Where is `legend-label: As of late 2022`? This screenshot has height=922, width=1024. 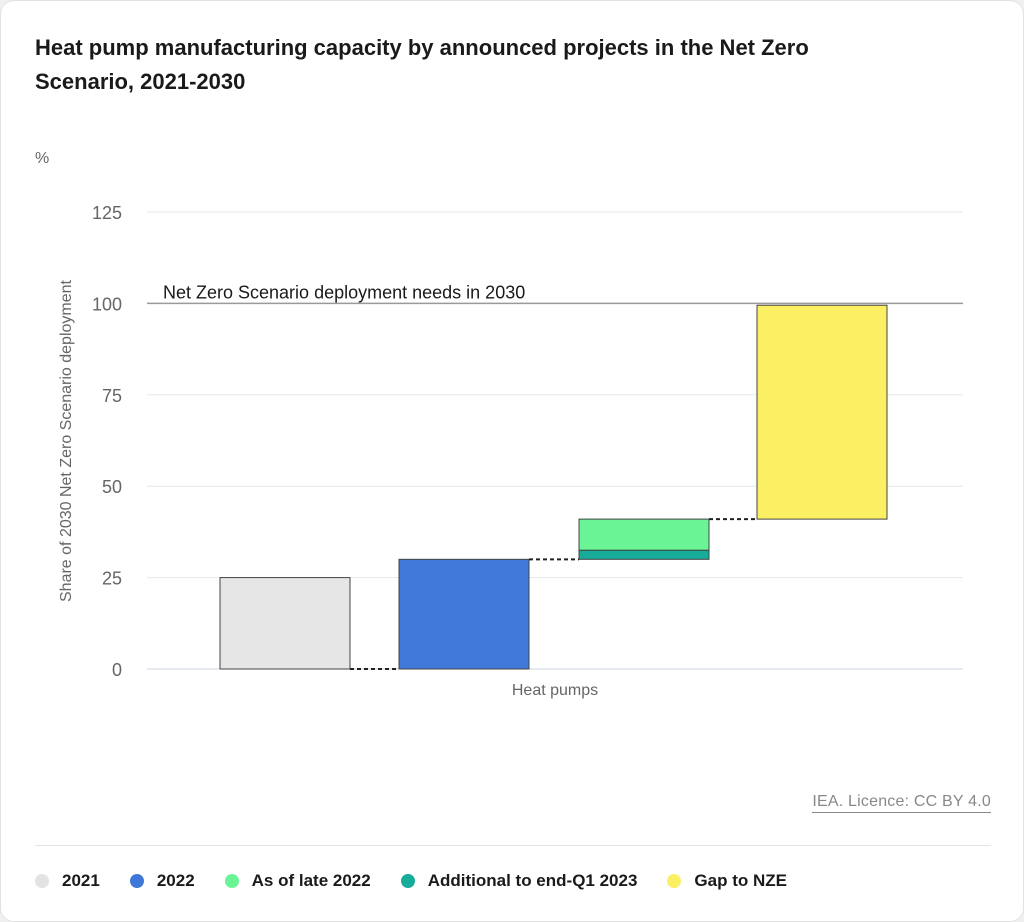
legend-label: As of late 2022 is located at coordinates (311, 880).